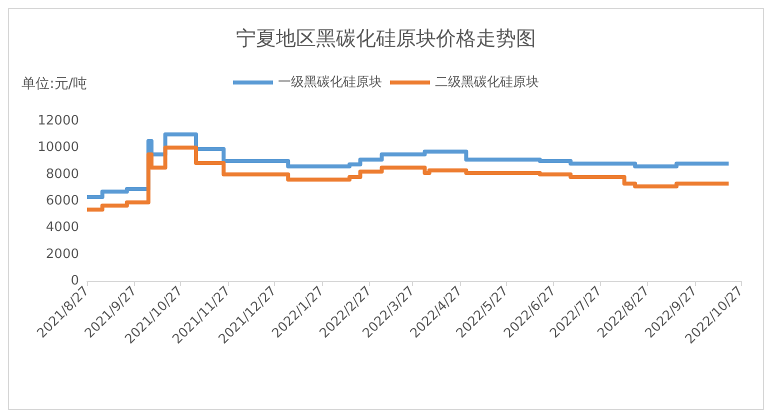 The height and width of the screenshot is (416, 770). I want to click on y-tick-label: 0, so click(74, 281).